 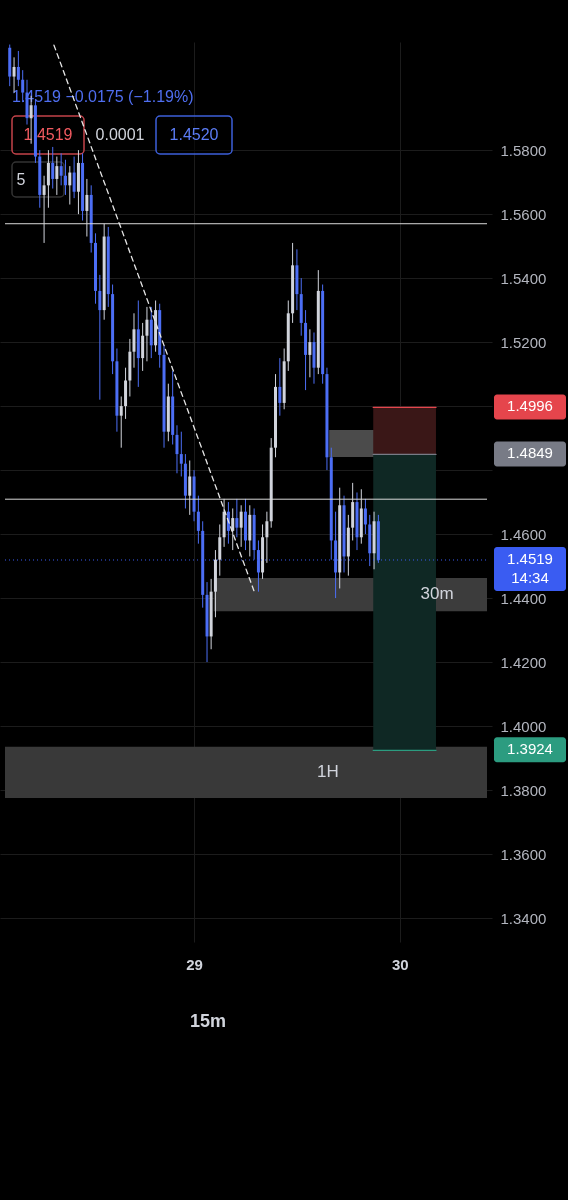 What do you see at coordinates (530, 453) in the screenshot?
I see `text: 1.4849` at bounding box center [530, 453].